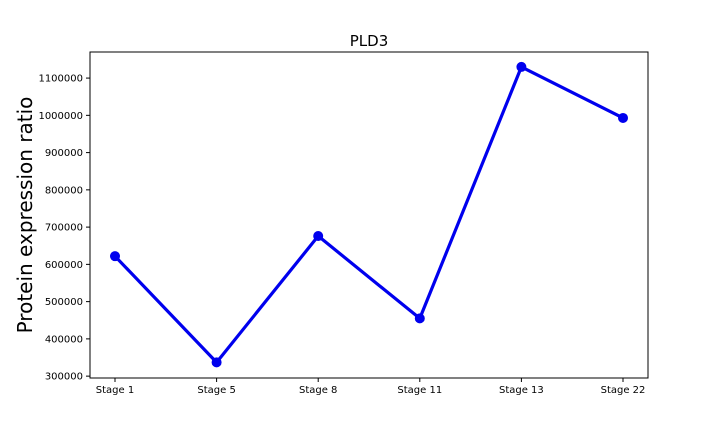 This screenshot has width=720, height=436. I want to click on y-tick-label: 900000, so click(64, 153).